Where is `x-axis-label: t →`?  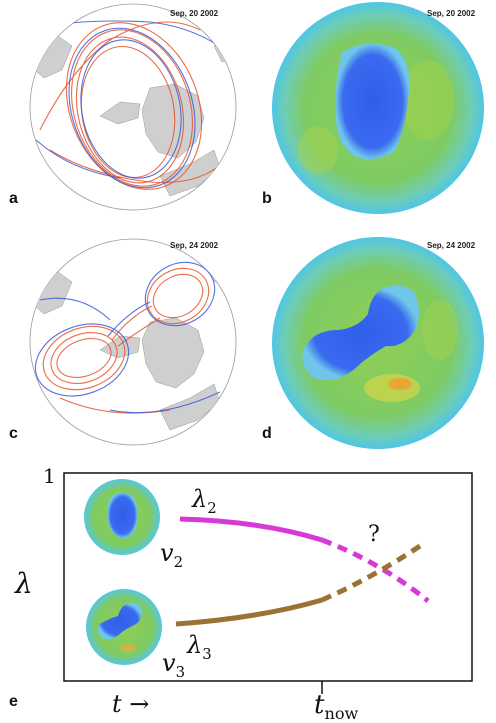
x-axis-label: t → is located at coordinates (131, 704).